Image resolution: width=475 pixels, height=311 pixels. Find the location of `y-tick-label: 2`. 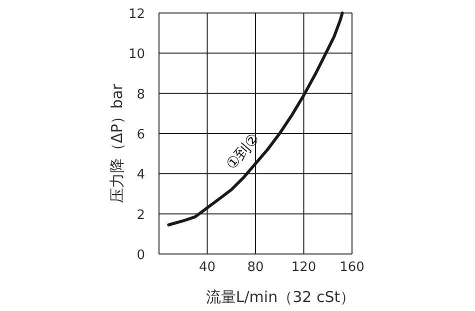

y-tick-label: 2 is located at coordinates (140, 215).